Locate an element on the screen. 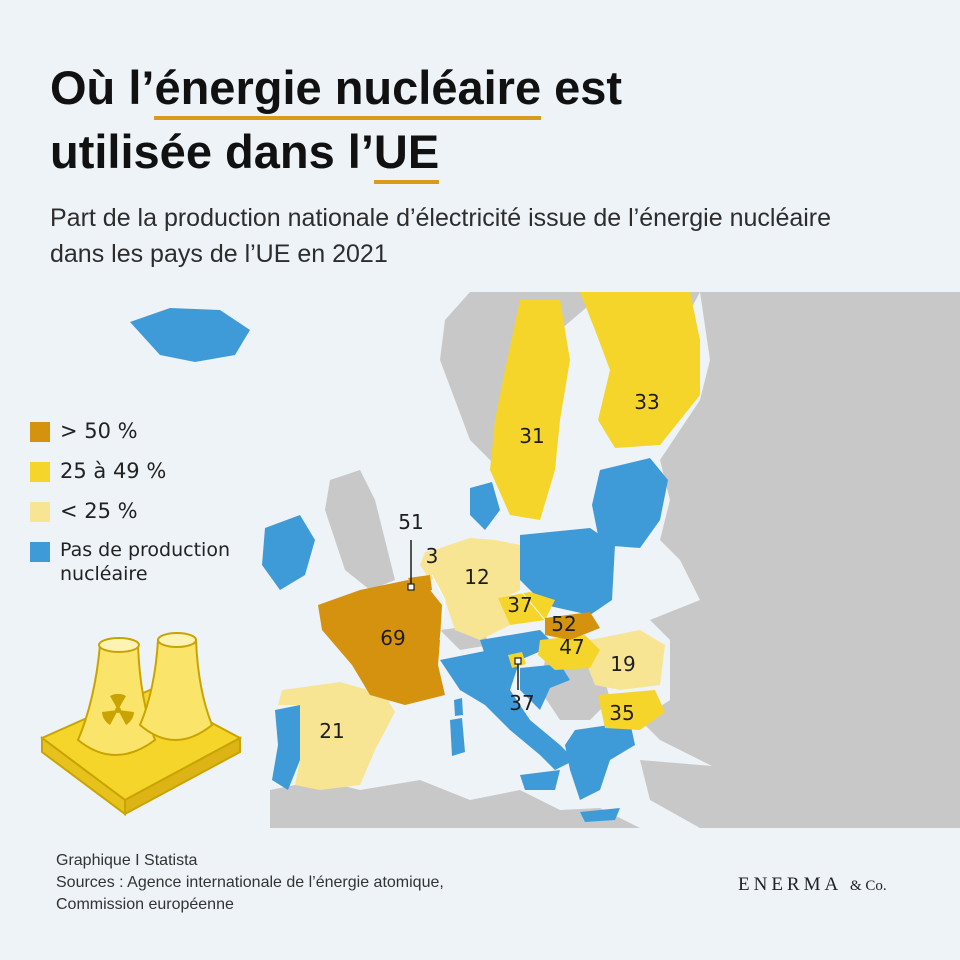 This screenshot has height=960, width=960. label-pays-bas: 3 is located at coordinates (432, 556).